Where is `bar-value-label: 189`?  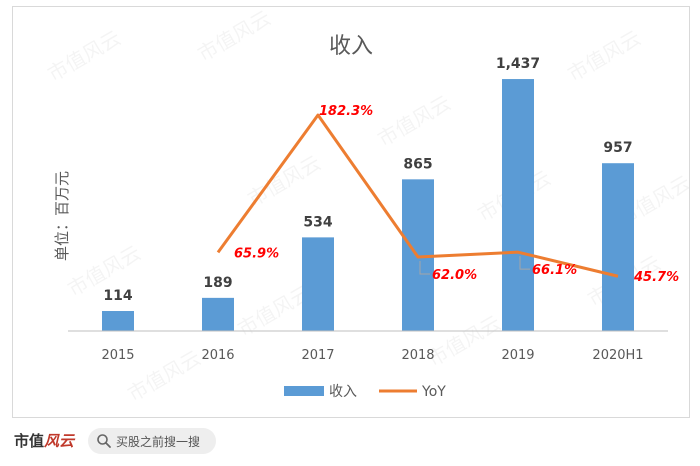
bar-value-label: 189 is located at coordinates (217, 283).